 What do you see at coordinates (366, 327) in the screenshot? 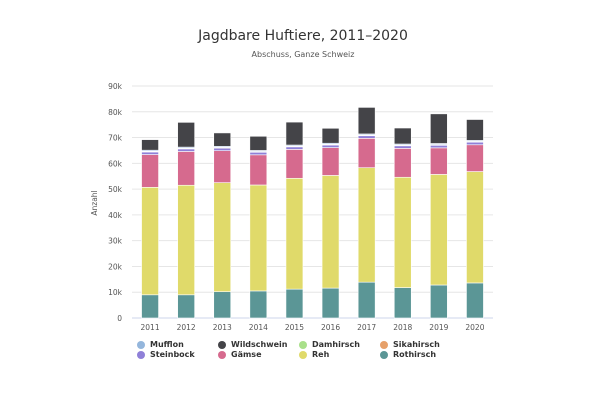
I see `x-tick-label: 2017` at bounding box center [366, 327].